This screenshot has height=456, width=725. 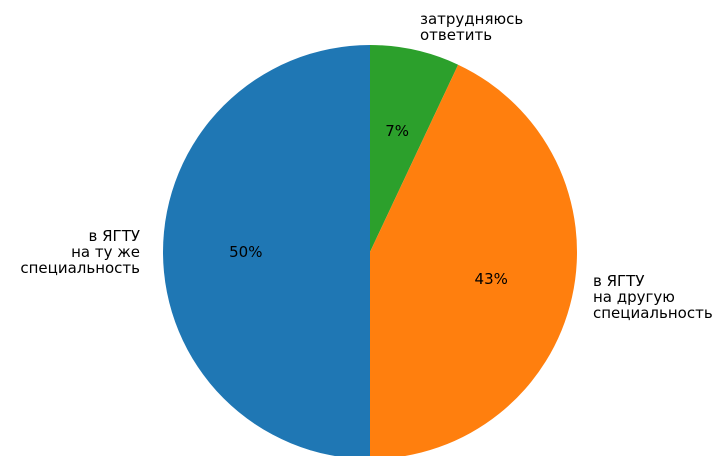 I want to click on slice-category-label: в ЯГТУ на другую специальность, so click(x=653, y=297).